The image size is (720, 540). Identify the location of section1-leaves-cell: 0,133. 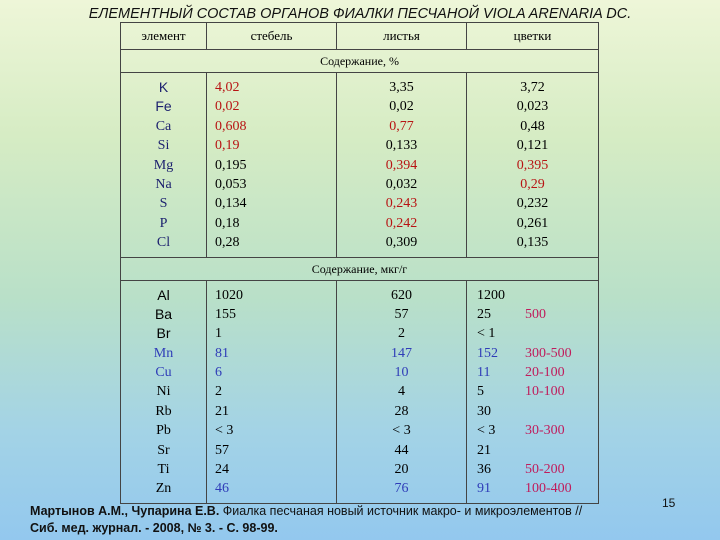
(401, 146).